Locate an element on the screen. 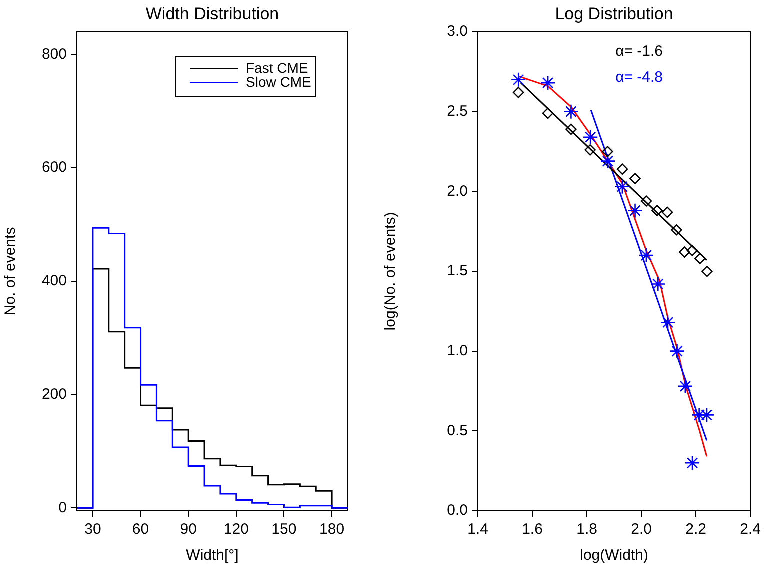  x-tick-label: 150 is located at coordinates (284, 529).